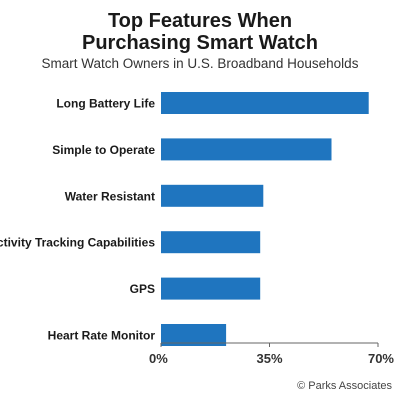 The image size is (400, 400). What do you see at coordinates (103, 150) in the screenshot?
I see `category-label-2: Simple to Operate` at bounding box center [103, 150].